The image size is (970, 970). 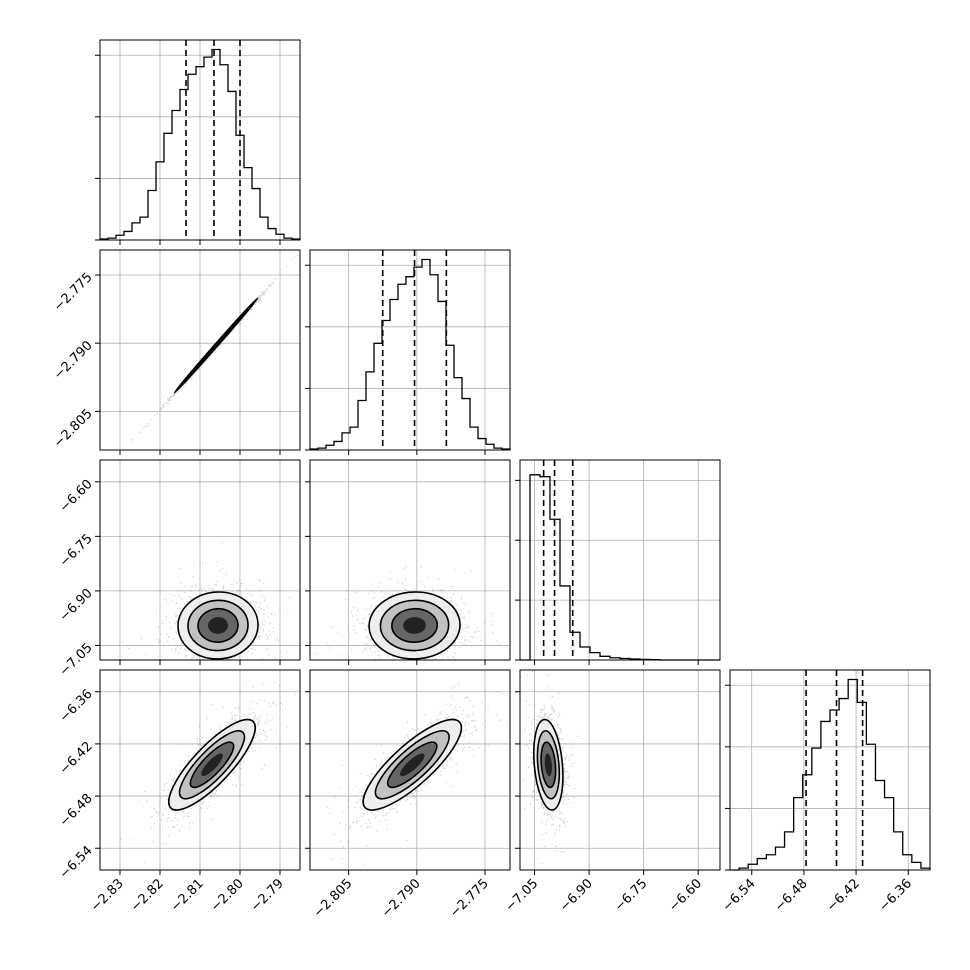 I want to click on xtick-label: −6.54, so click(x=739, y=895).